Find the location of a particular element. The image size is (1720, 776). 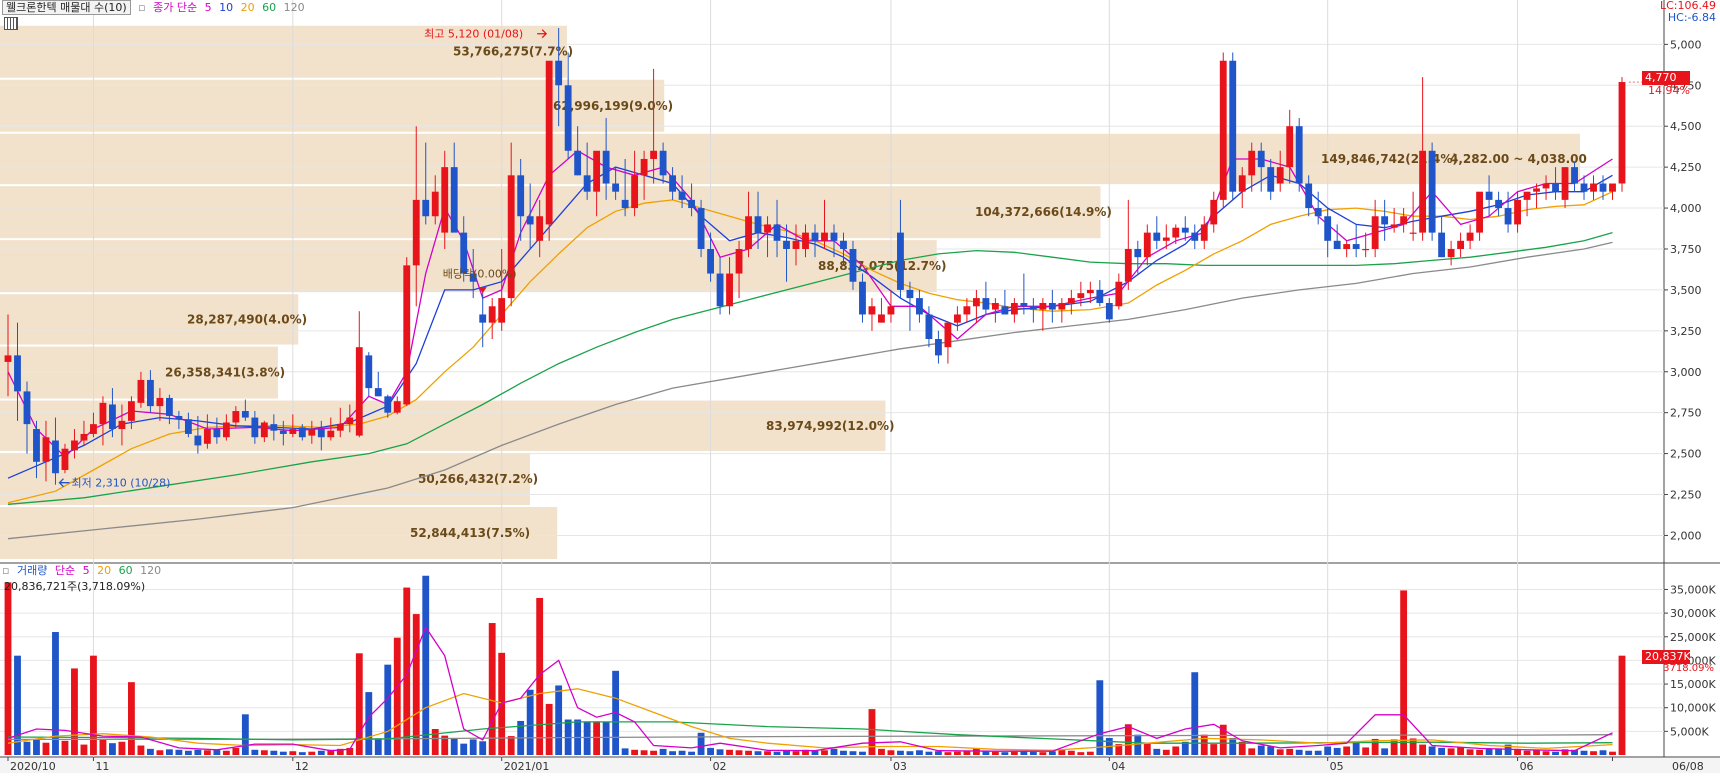

last-volume-text: 20,836,721주(3,718.09%) is located at coordinates (75, 586).